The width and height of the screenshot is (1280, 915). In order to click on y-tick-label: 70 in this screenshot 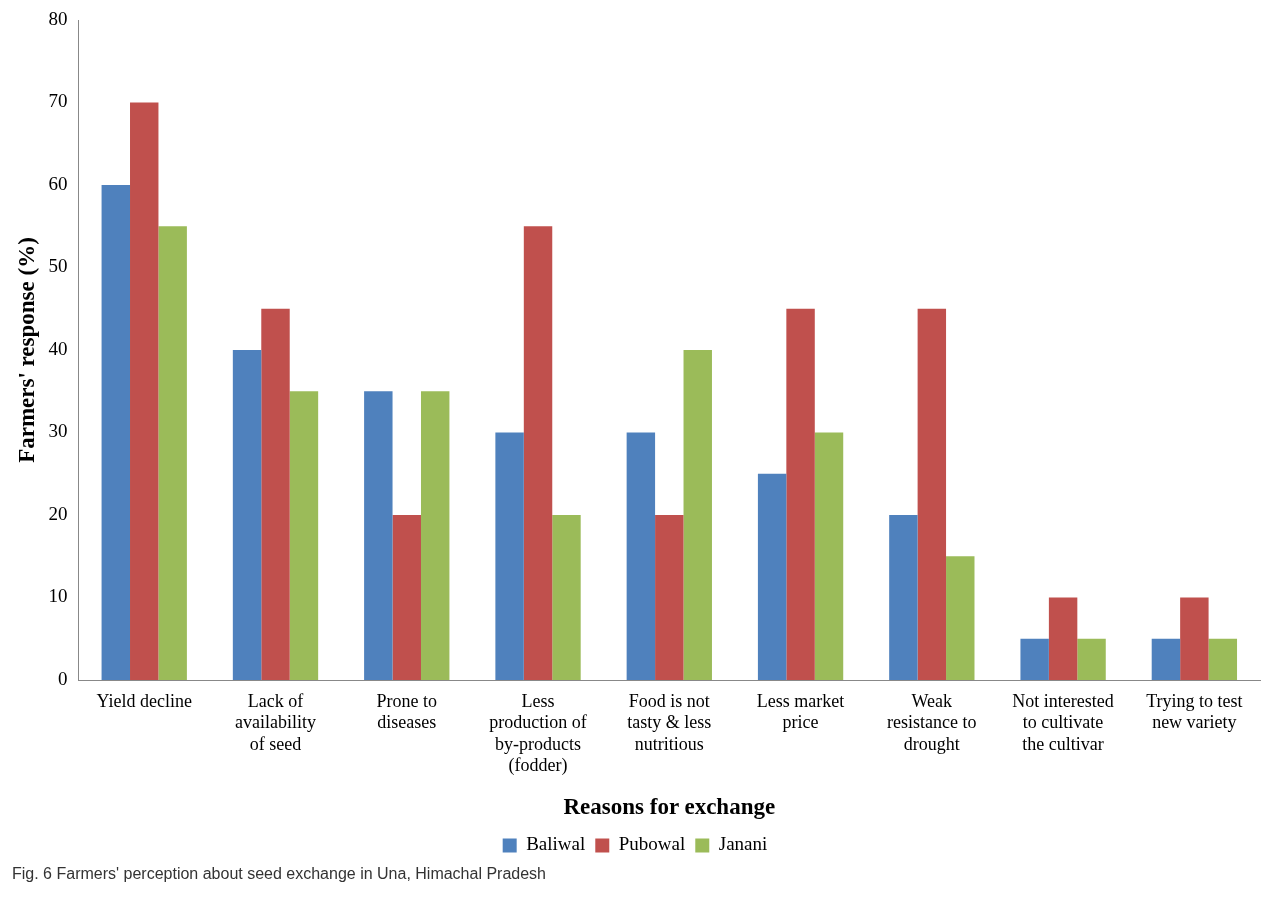, I will do `click(58, 101)`.